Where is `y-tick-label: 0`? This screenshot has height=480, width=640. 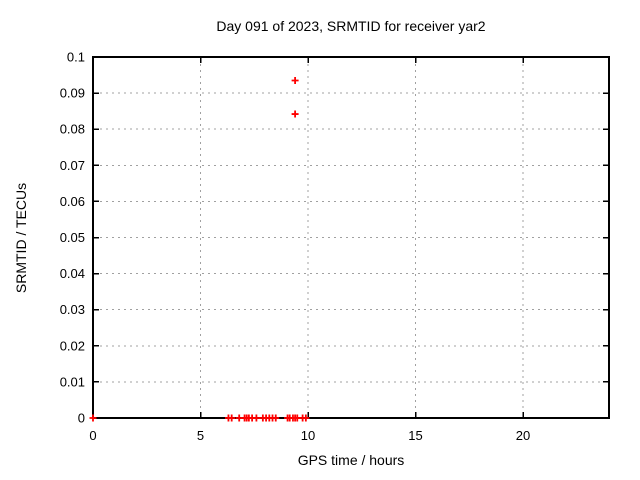
y-tick-label: 0 is located at coordinates (81, 418).